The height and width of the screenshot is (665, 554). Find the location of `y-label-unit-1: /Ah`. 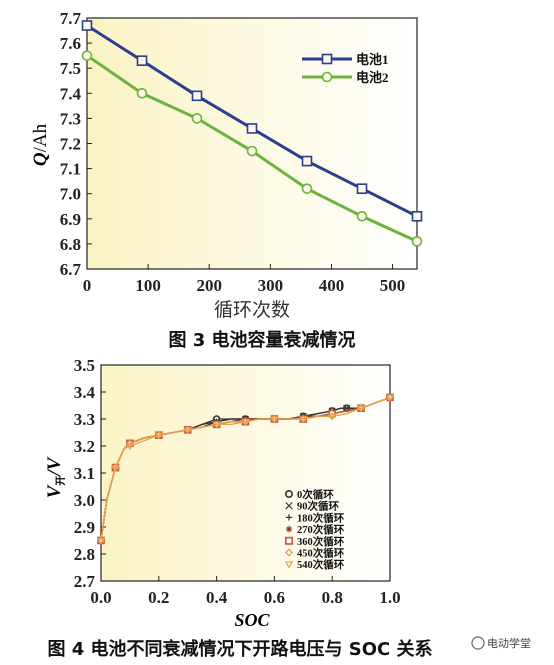

y-label-unit-1: /Ah is located at coordinates (40, 137).